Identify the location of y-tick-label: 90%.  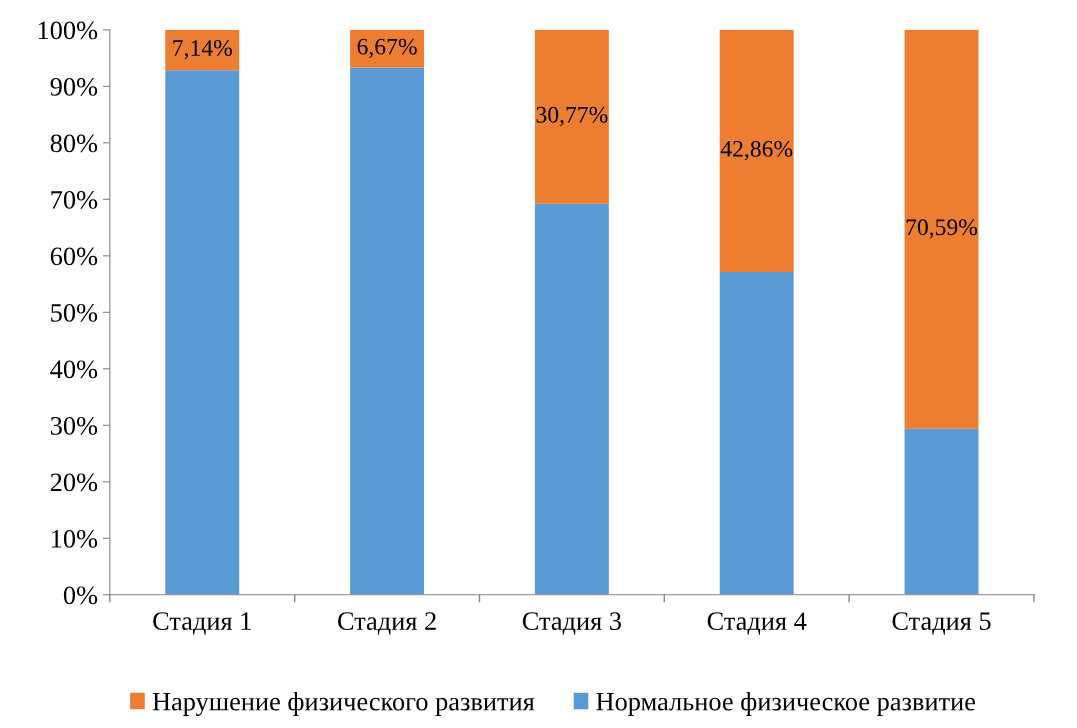
(74, 86).